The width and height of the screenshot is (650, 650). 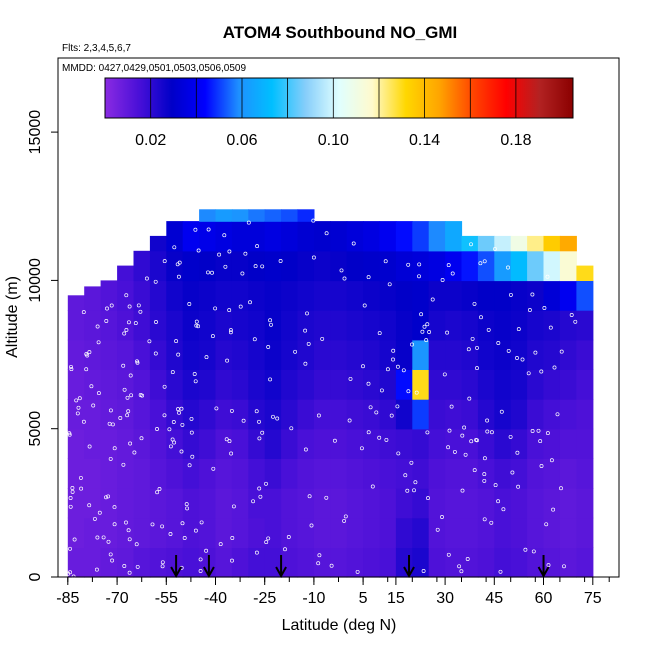 What do you see at coordinates (333, 140) in the screenshot?
I see `colorbar-tick-labels: 0.02 0.06 0.10 0.14 0.18` at bounding box center [333, 140].